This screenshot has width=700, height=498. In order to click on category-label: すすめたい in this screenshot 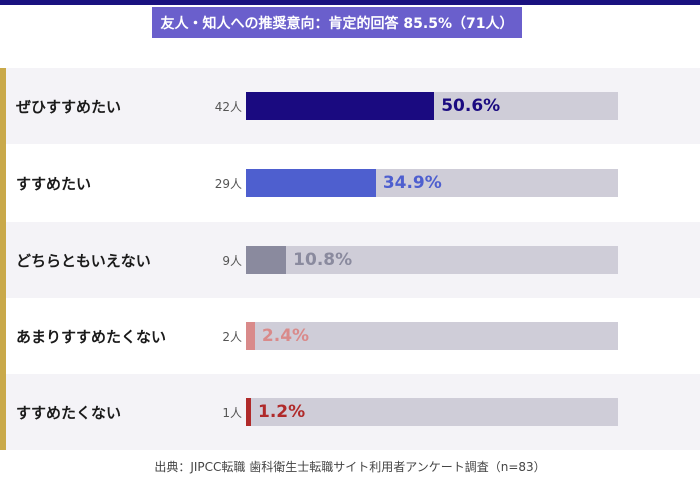, I will do `click(54, 183)`.